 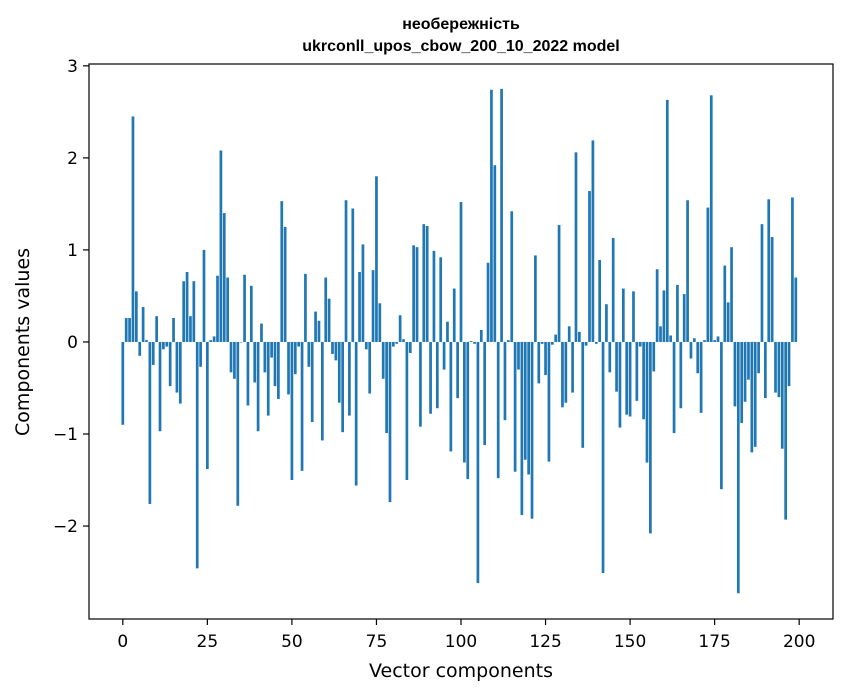 I want to click on chart-title-line-1: необережність, so click(x=461, y=24).